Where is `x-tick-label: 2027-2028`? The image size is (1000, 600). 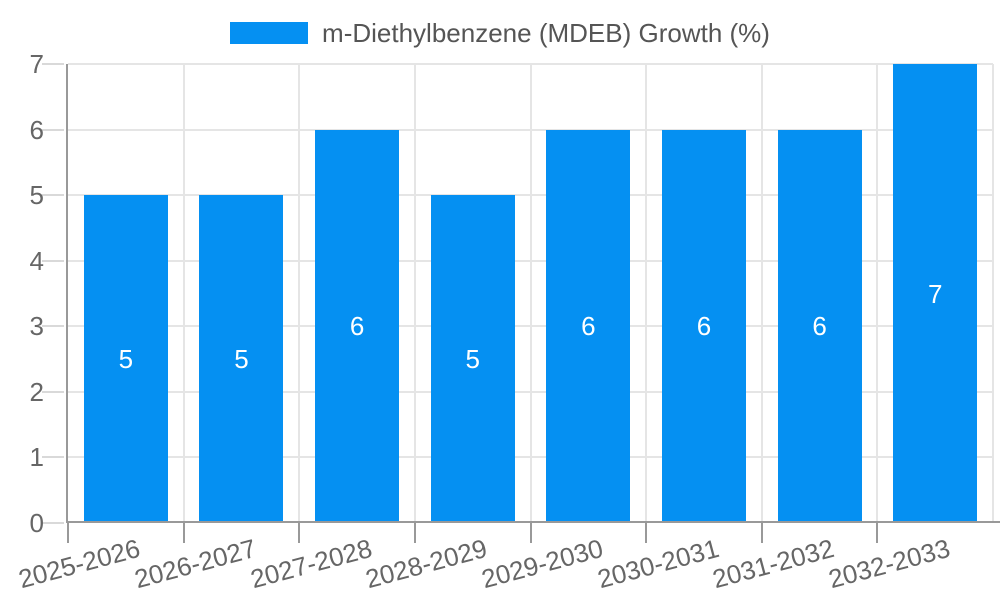 x-tick-label: 2027-2028 is located at coordinates (310, 564).